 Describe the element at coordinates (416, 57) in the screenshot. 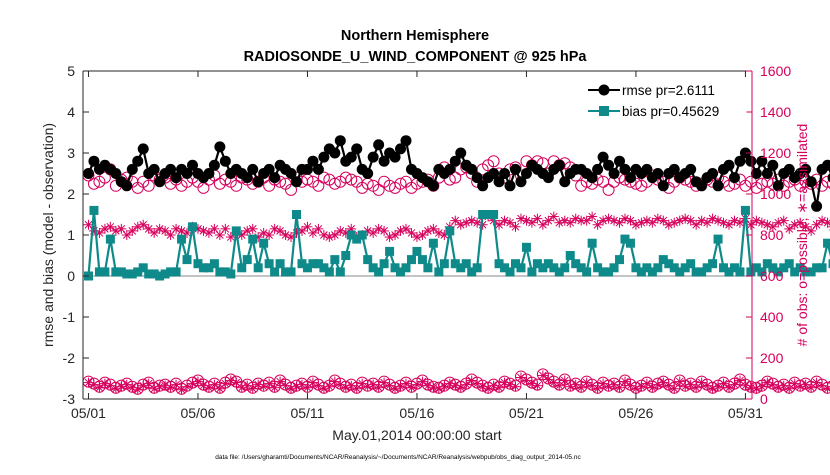

I see `chart-subtitle: RADIOSONDE_U_WIND_COMPONENT @ 925 hPa` at that location.